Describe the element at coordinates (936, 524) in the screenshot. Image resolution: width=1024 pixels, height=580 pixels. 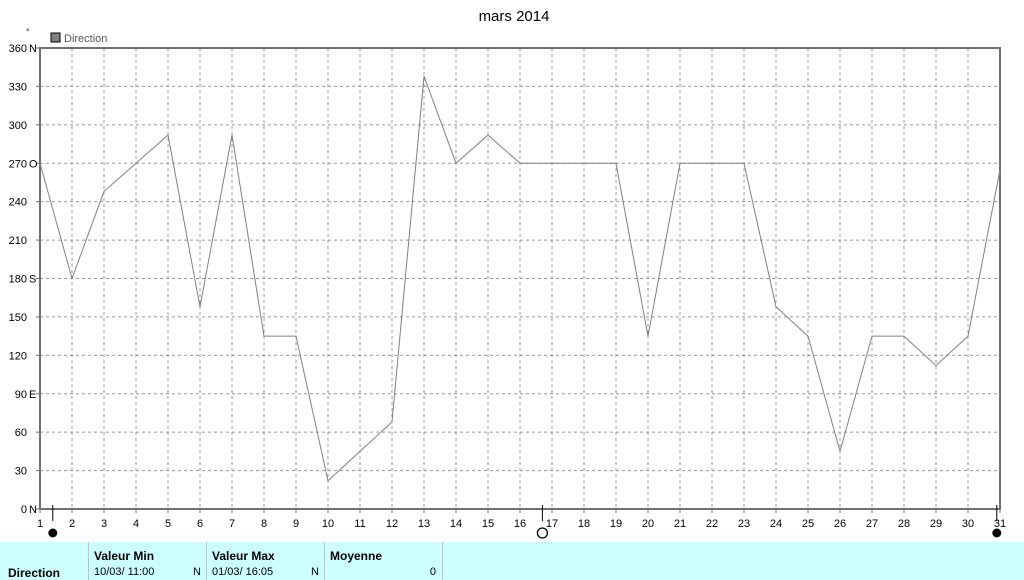
I see `x-tick-label: 29` at that location.